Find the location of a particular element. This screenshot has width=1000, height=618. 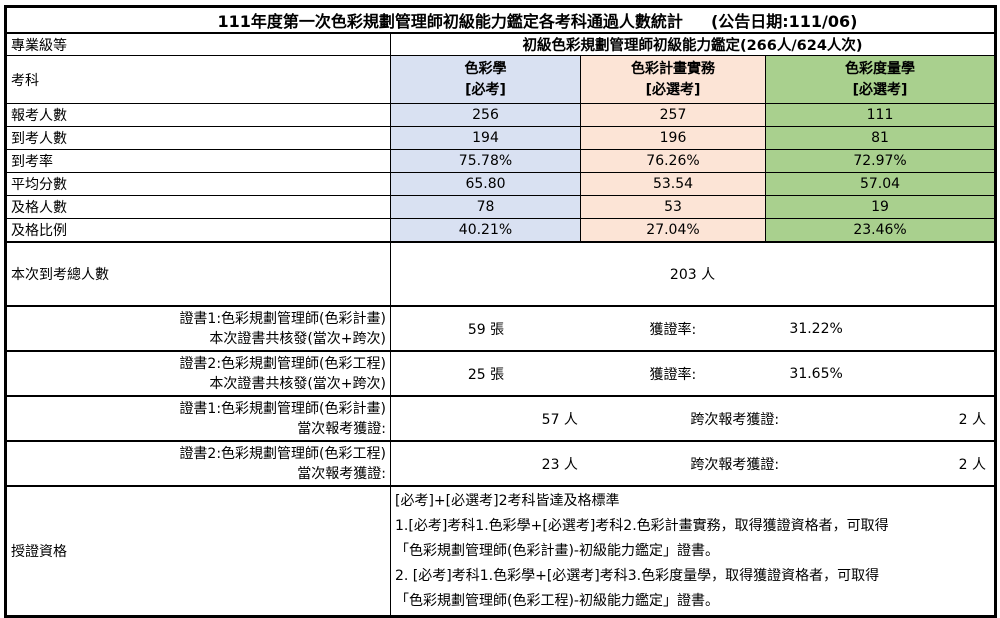

cell-value: 196 is located at coordinates (673, 138).